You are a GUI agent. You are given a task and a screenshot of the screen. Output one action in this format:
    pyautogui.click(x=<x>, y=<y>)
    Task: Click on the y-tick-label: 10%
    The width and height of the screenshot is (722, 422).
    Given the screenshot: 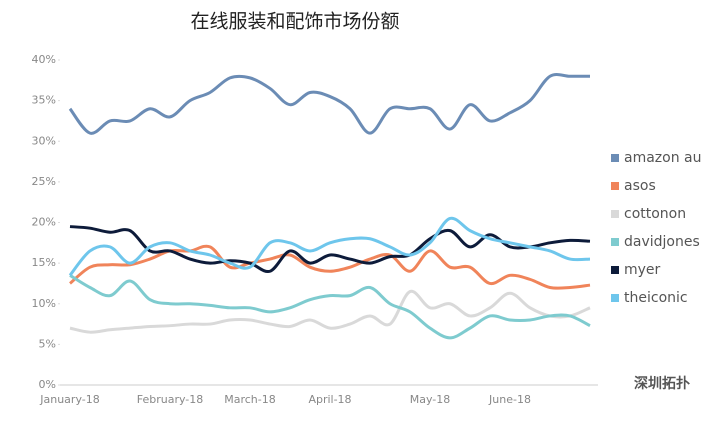 What is the action you would take?
    pyautogui.click(x=44, y=303)
    